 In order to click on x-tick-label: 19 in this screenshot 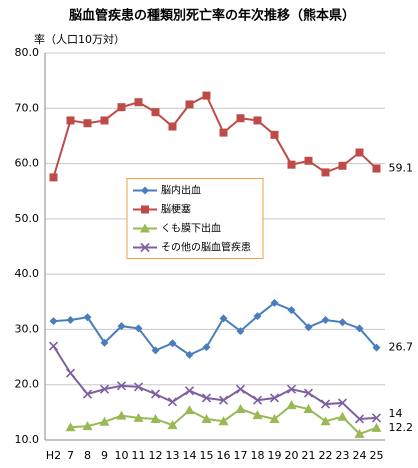, I will do `click(275, 455)`.